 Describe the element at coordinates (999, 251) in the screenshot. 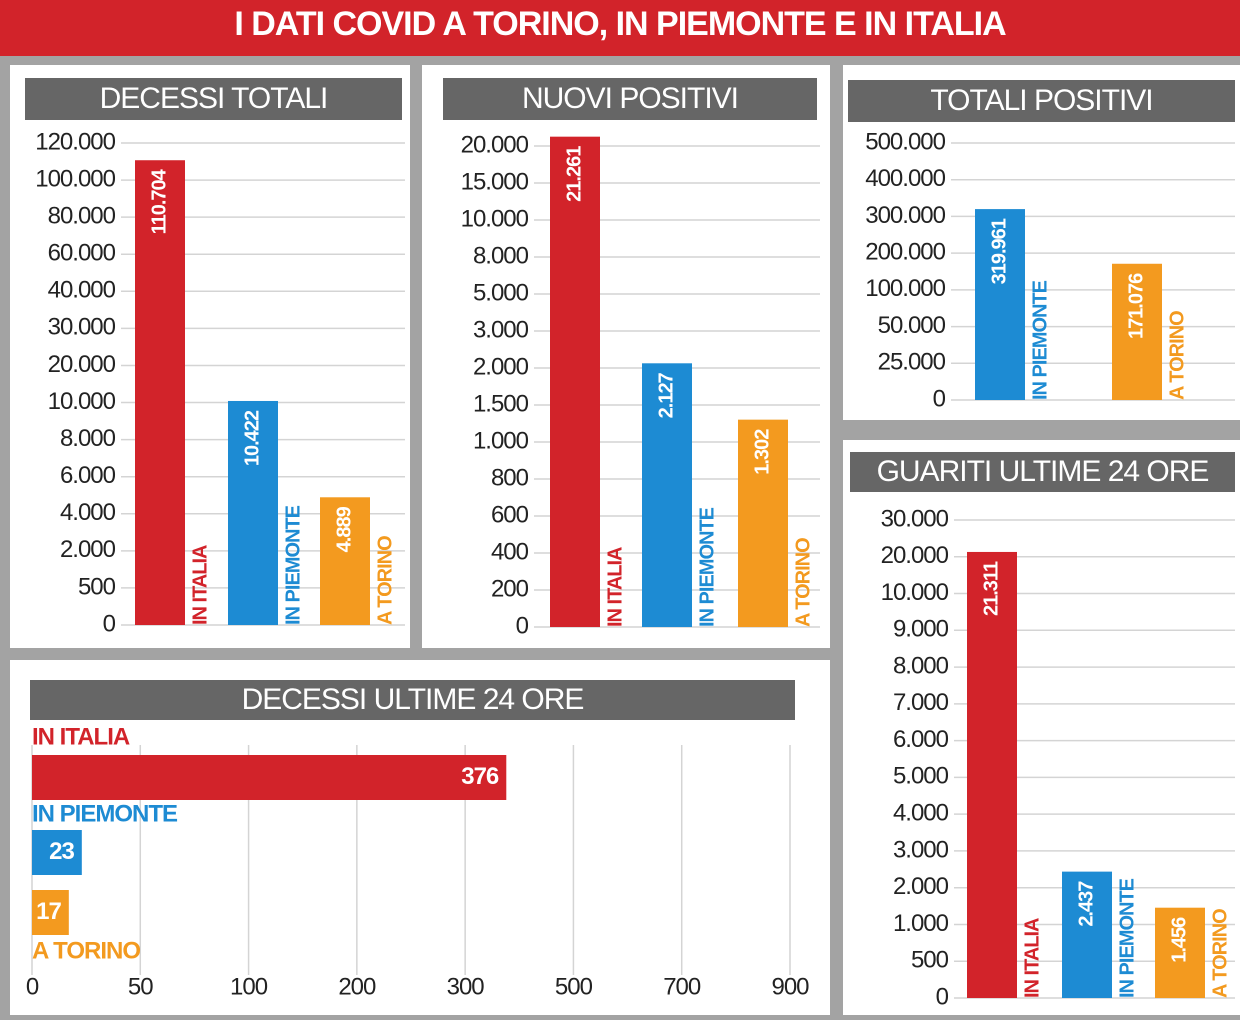

I see `value-label: 319.961` at that location.